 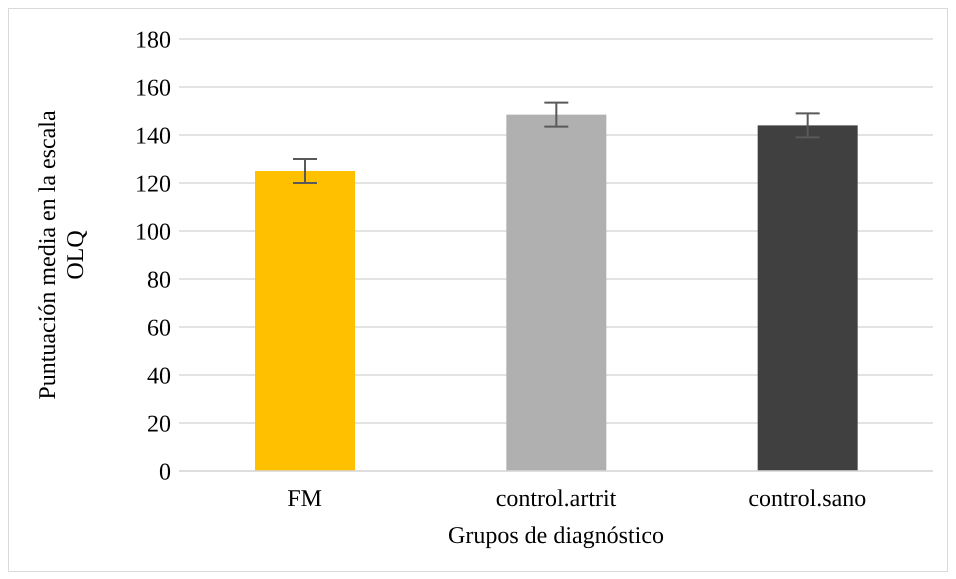 What do you see at coordinates (153, 233) in the screenshot?
I see `y-tick-label: 100` at bounding box center [153, 233].